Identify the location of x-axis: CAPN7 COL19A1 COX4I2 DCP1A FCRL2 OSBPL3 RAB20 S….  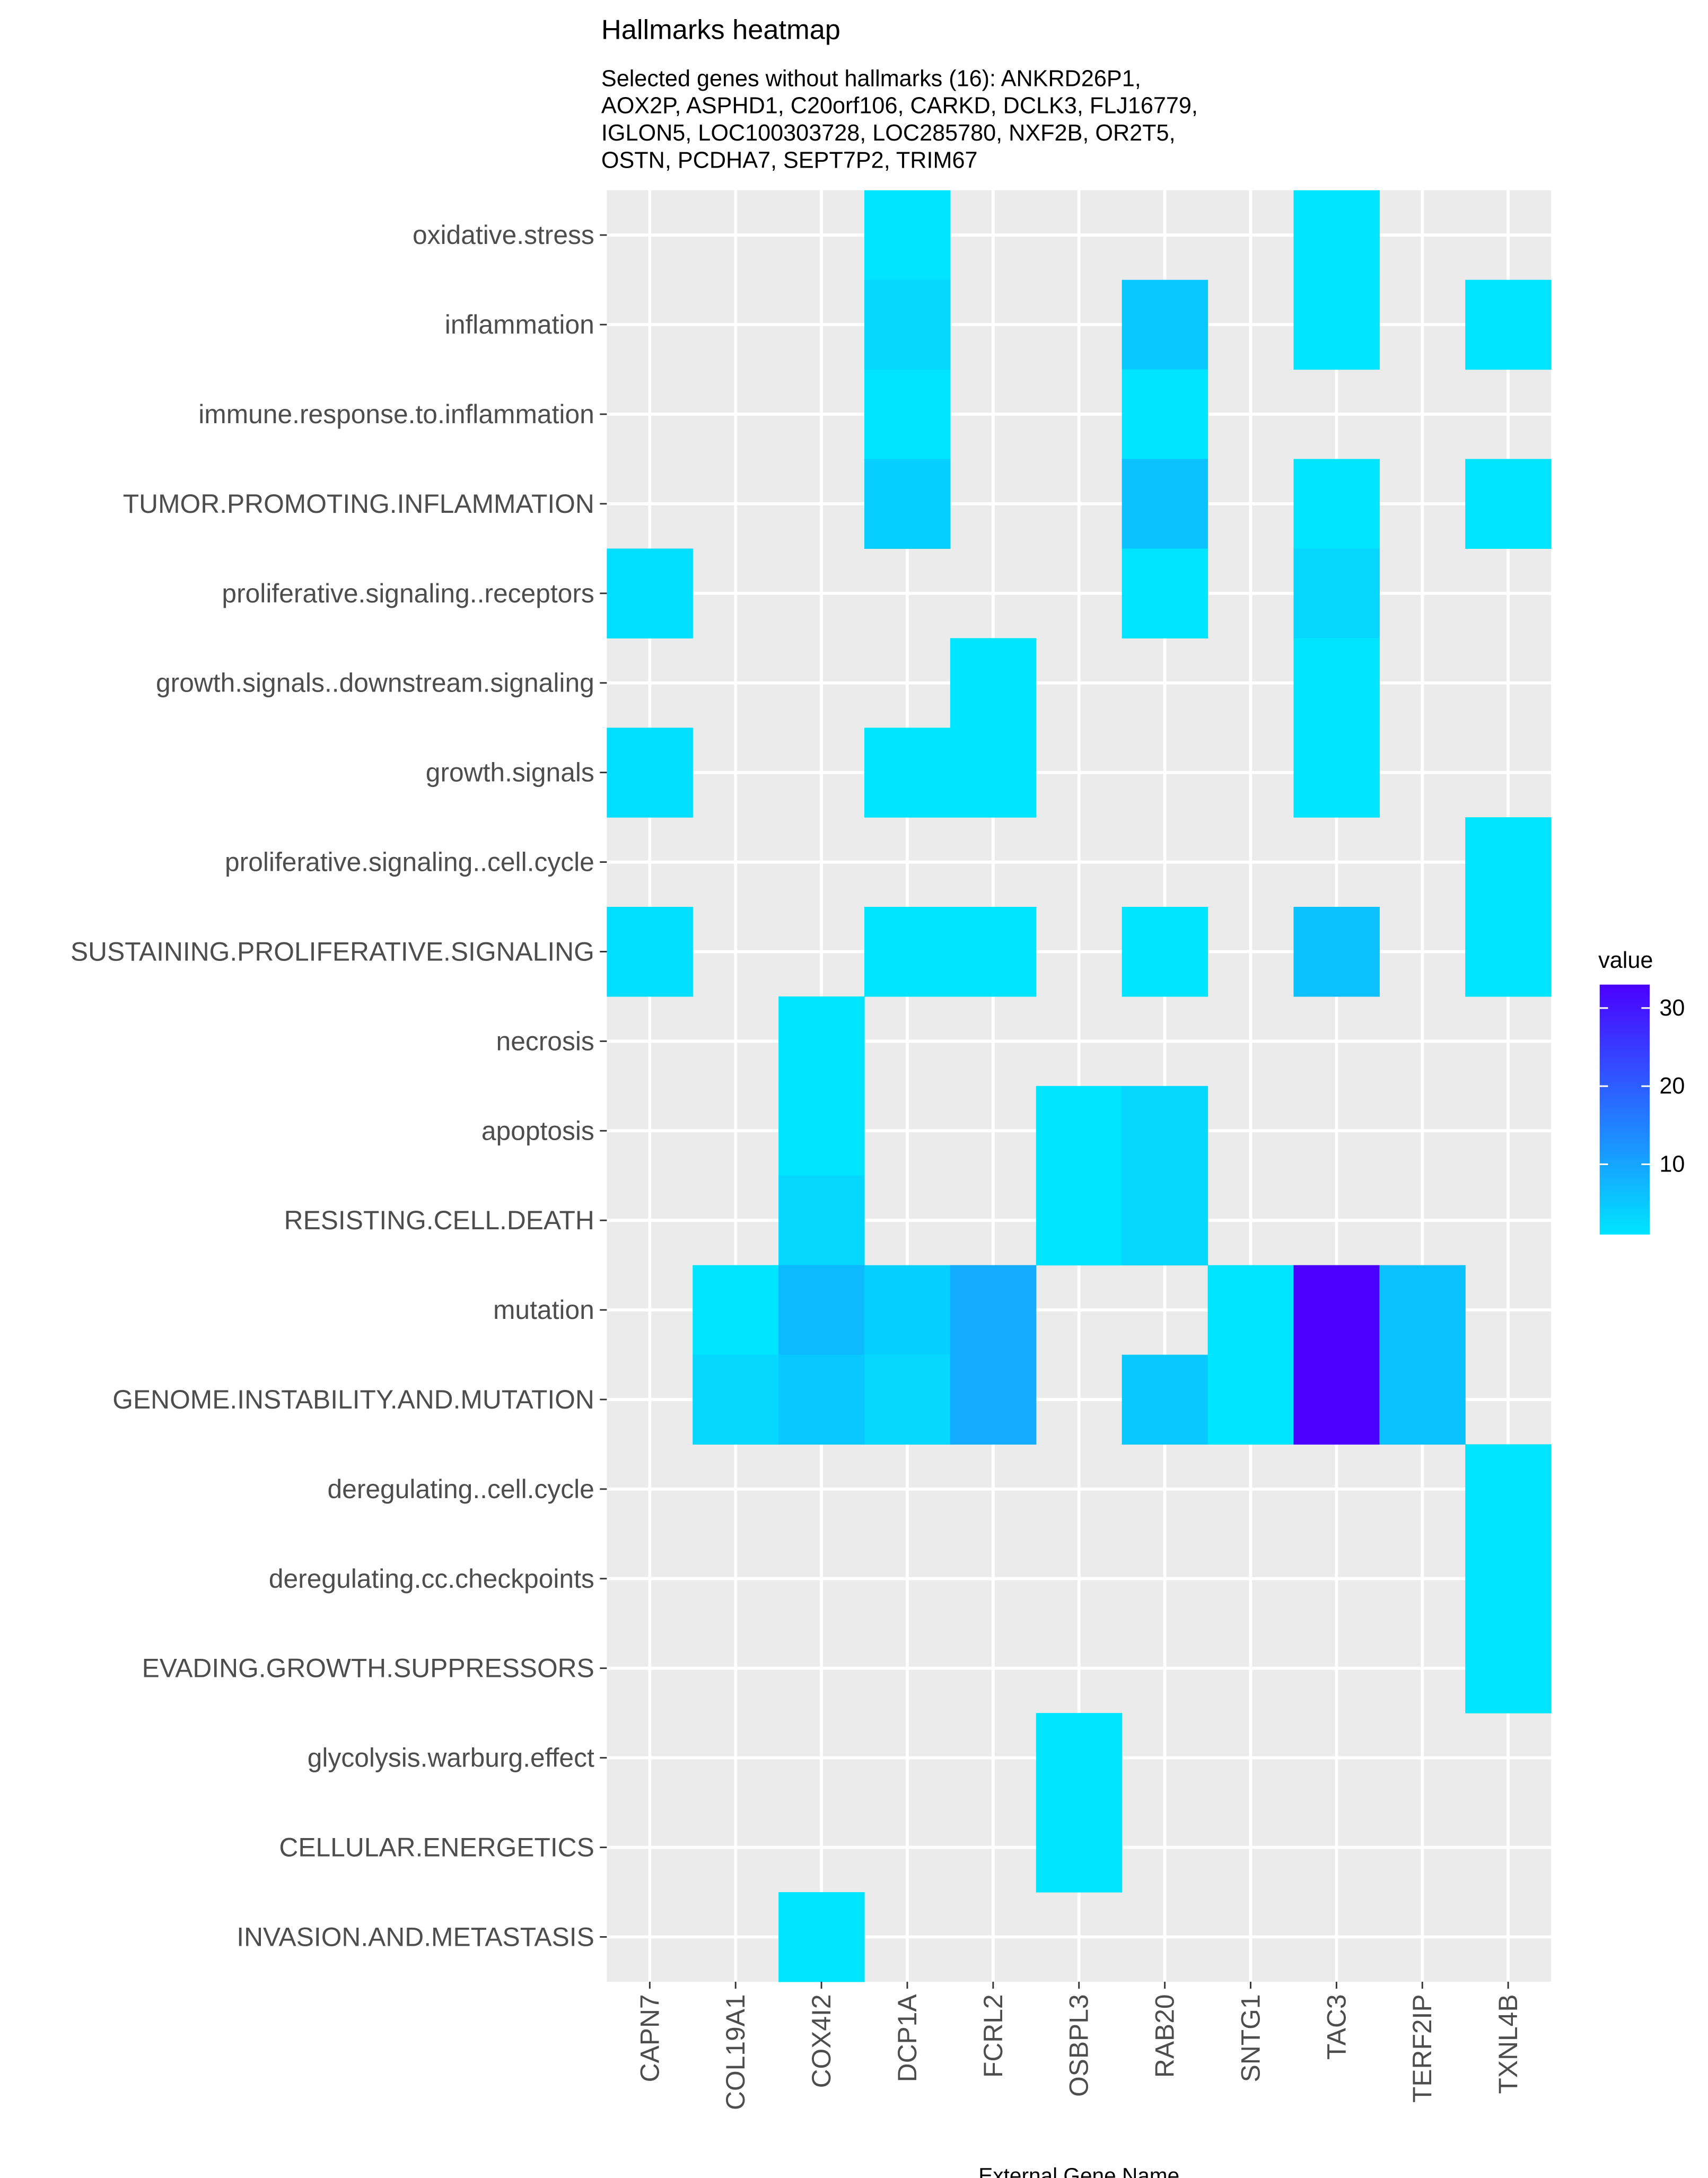
(1079, 2045).